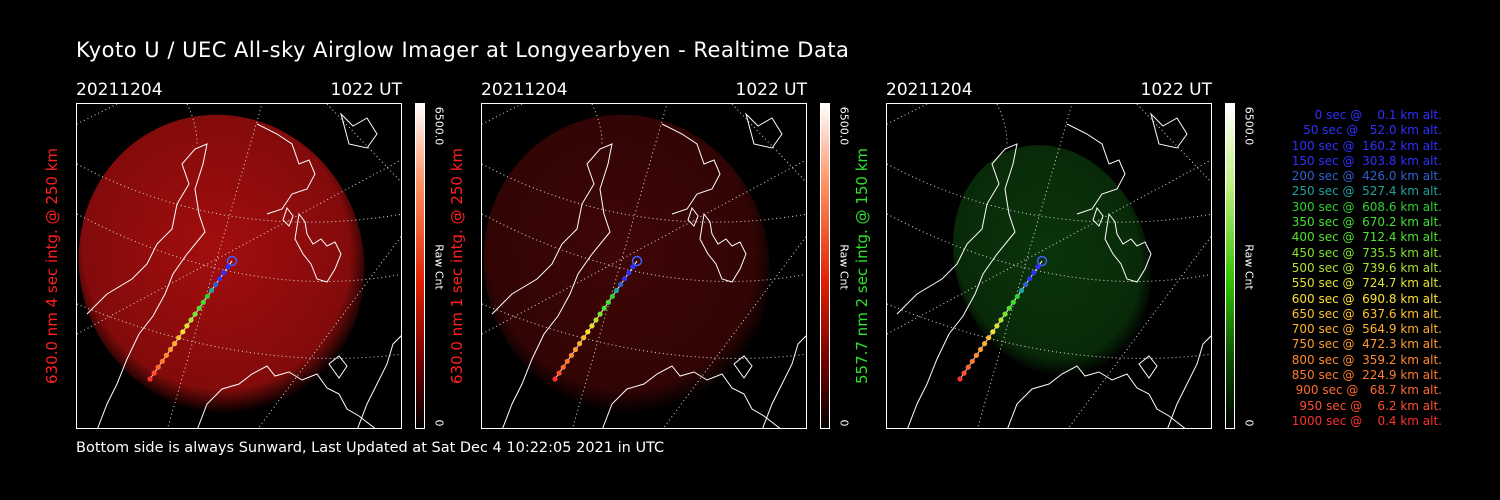  What do you see at coordinates (1364, 298) in the screenshot?
I see `legend-row: 600 sec @ 690.8 km alt.` at bounding box center [1364, 298].